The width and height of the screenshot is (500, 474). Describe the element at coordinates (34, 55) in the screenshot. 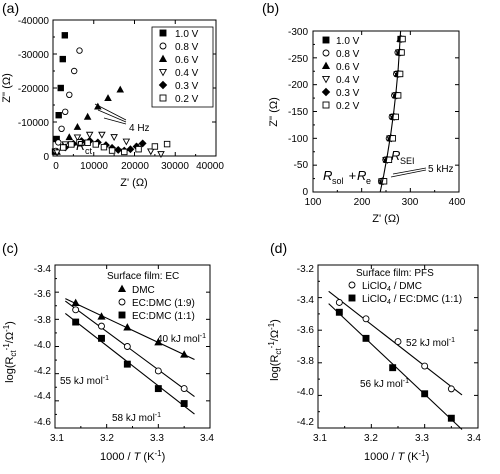

I see `y-tick-label: -30000` at that location.